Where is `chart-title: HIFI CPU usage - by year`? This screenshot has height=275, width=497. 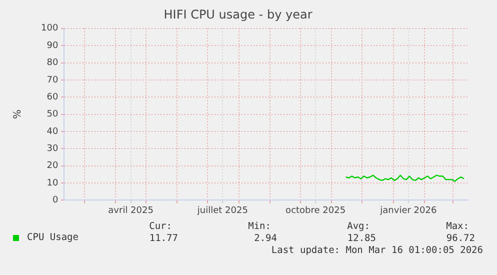 chart-title: HIFI CPU usage - by year is located at coordinates (238, 14).